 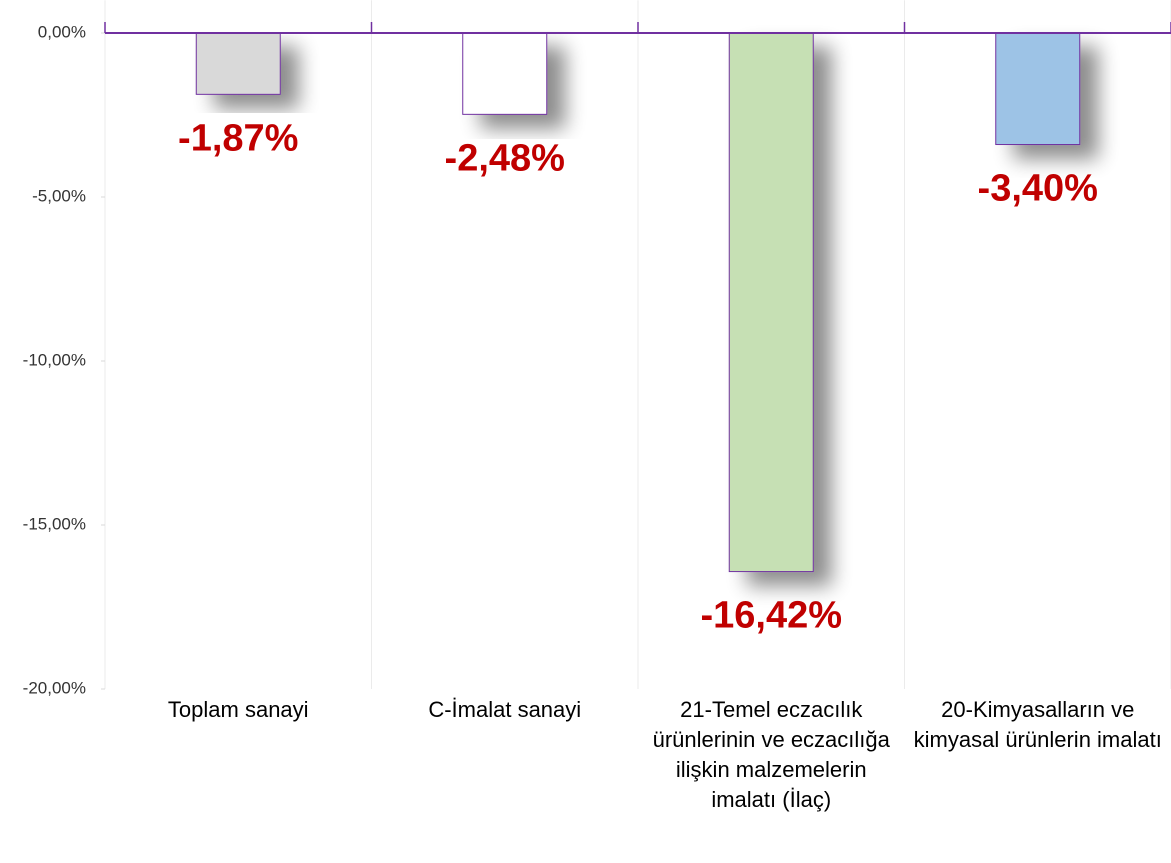 I want to click on x-tick-label: C-İmalat sanayi, so click(x=505, y=709).